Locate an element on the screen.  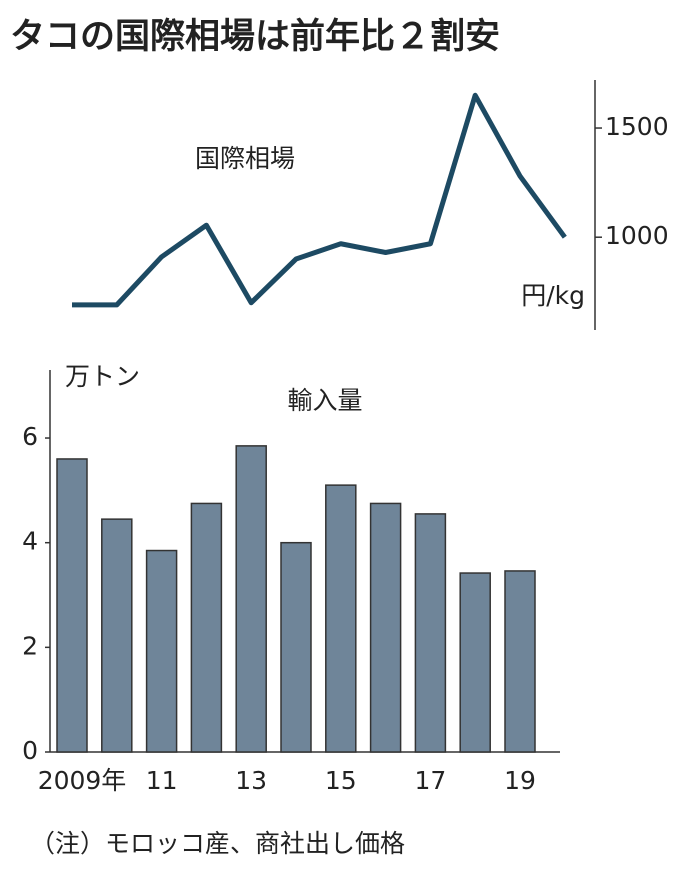
x-tick-label: 13 is located at coordinates (251, 780).